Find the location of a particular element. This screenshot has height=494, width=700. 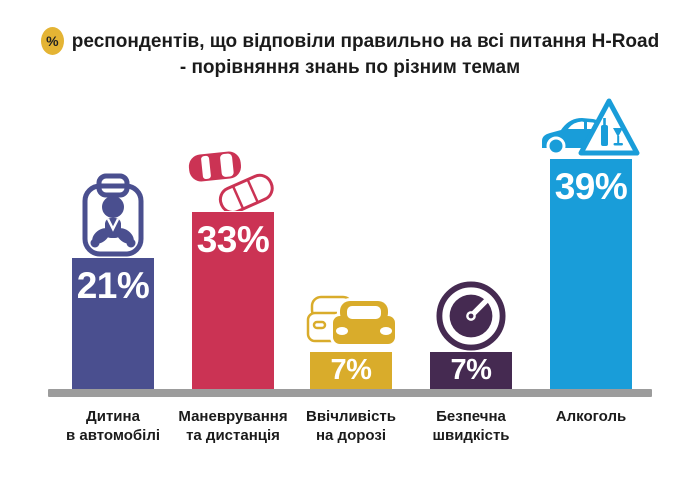

speedometer-icon is located at coordinates (471, 316).